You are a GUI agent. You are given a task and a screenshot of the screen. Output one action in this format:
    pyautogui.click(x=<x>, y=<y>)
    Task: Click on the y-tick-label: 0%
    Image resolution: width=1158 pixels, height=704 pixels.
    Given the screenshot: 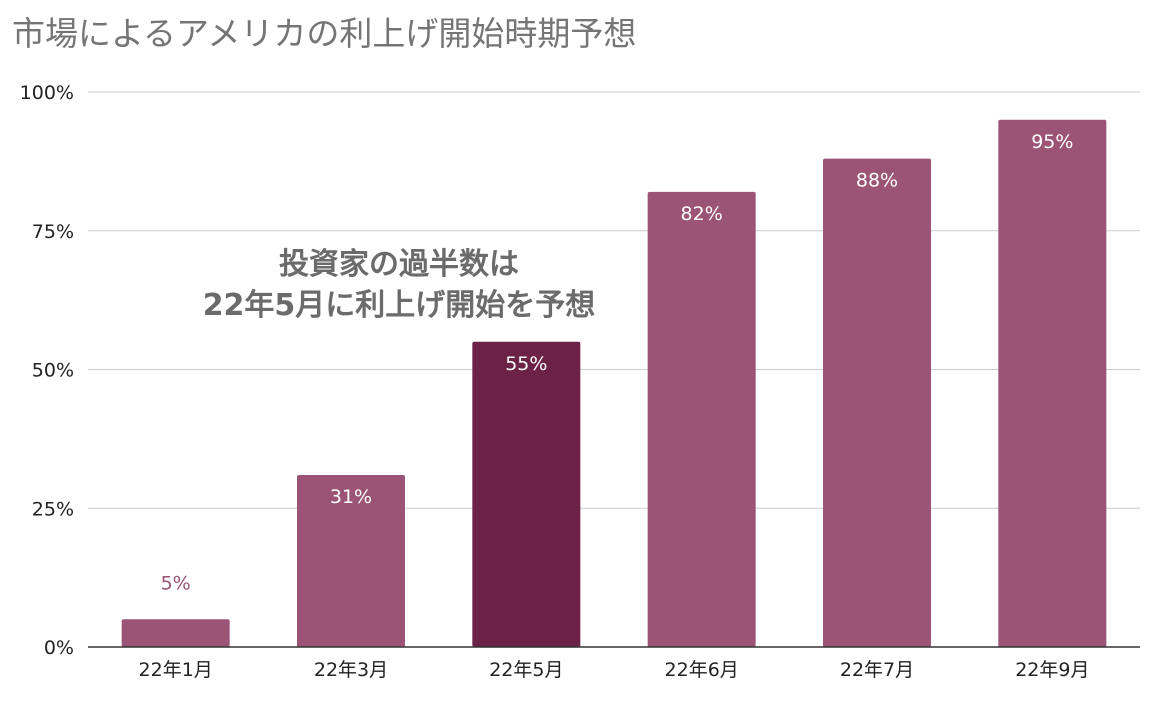 What is the action you would take?
    pyautogui.click(x=59, y=648)
    